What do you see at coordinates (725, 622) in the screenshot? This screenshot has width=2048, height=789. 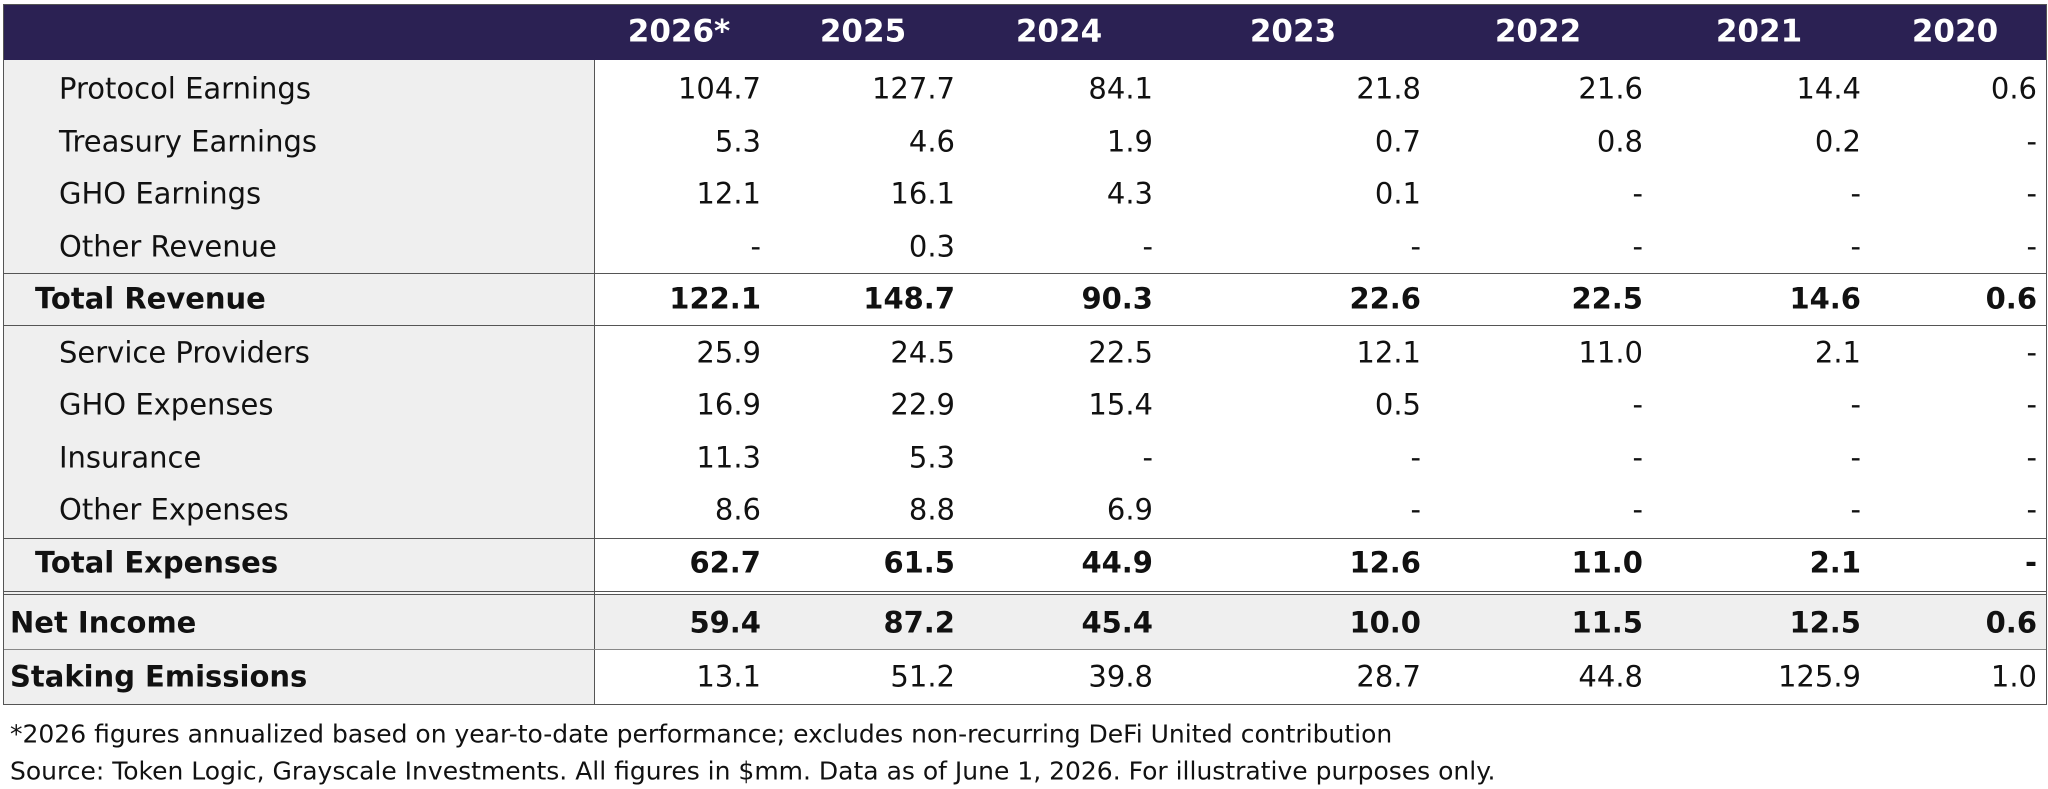 I see `cell-value: 59.4` at bounding box center [725, 622].